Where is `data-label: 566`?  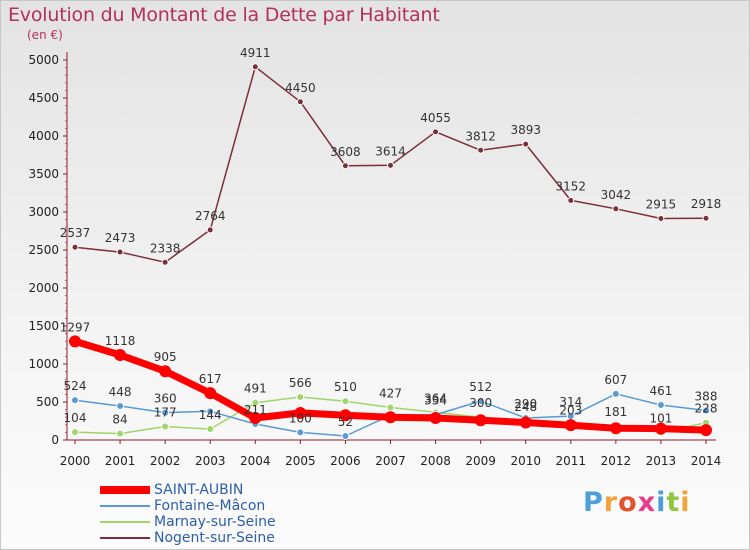 data-label: 566 is located at coordinates (300, 383).